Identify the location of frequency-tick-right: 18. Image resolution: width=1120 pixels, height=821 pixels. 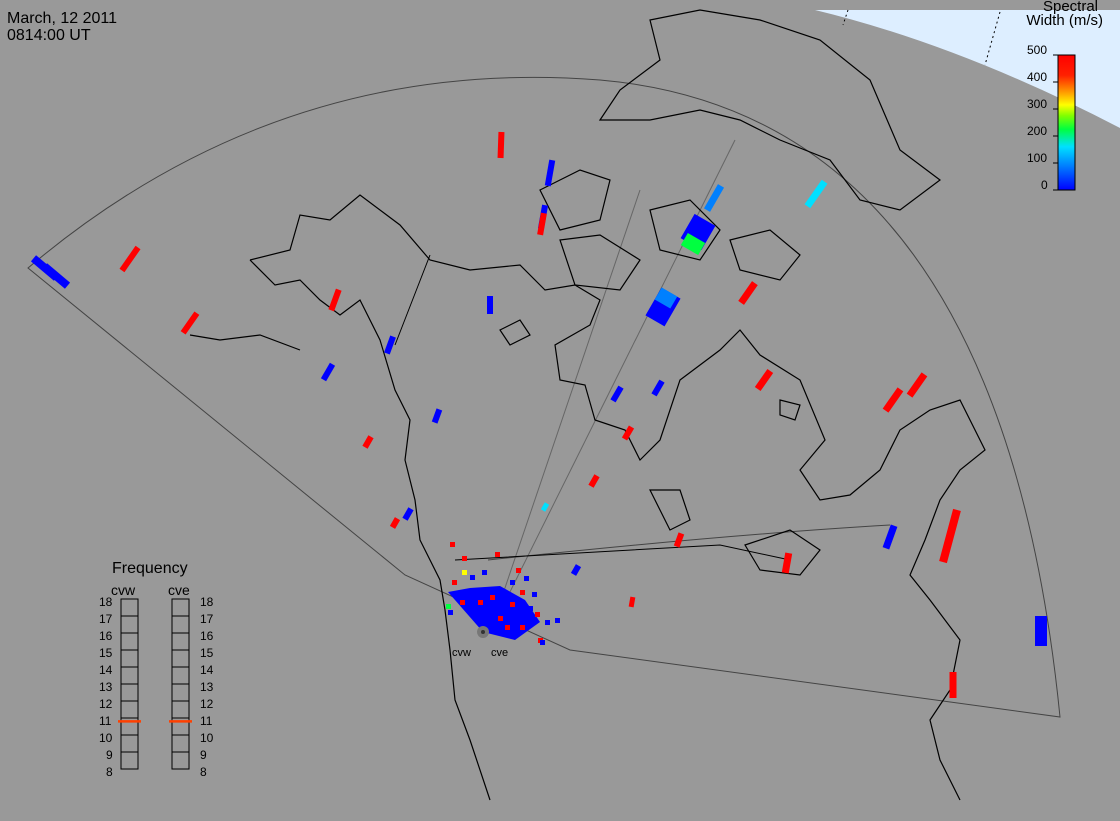
(207, 602).